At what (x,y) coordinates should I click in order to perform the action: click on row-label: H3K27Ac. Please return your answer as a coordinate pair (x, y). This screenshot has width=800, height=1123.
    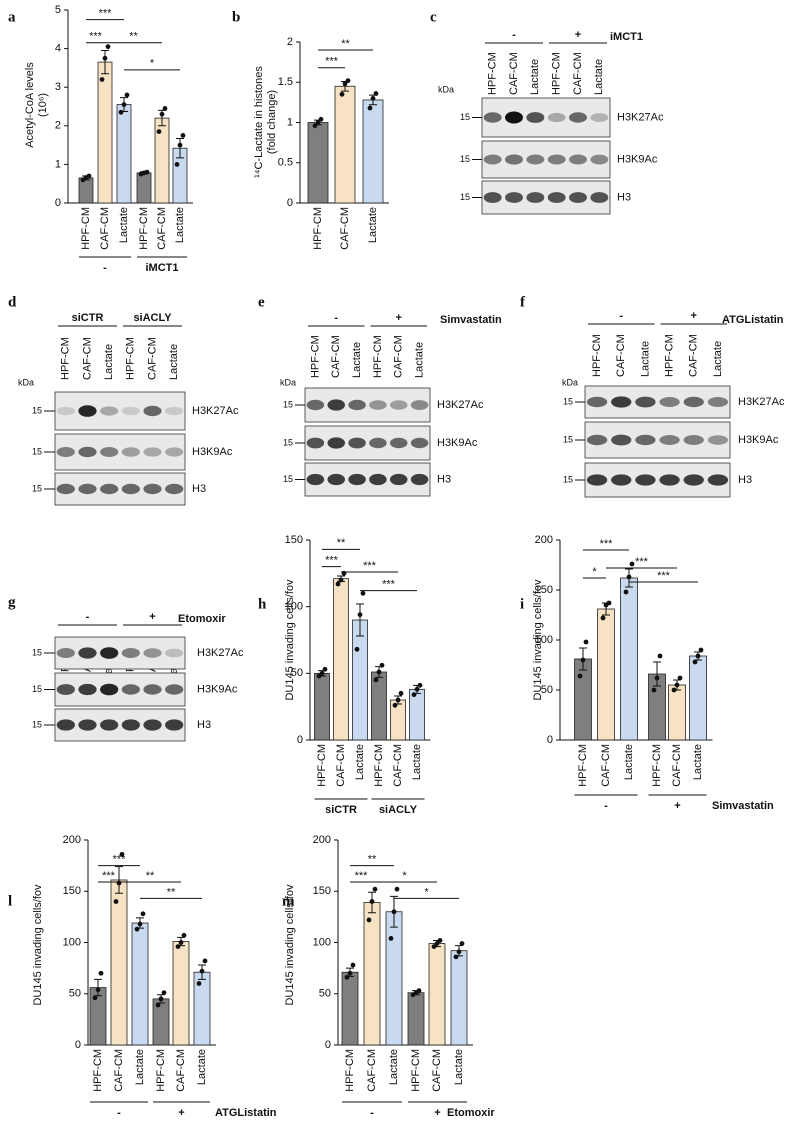
    Looking at the image, I should click on (460, 405).